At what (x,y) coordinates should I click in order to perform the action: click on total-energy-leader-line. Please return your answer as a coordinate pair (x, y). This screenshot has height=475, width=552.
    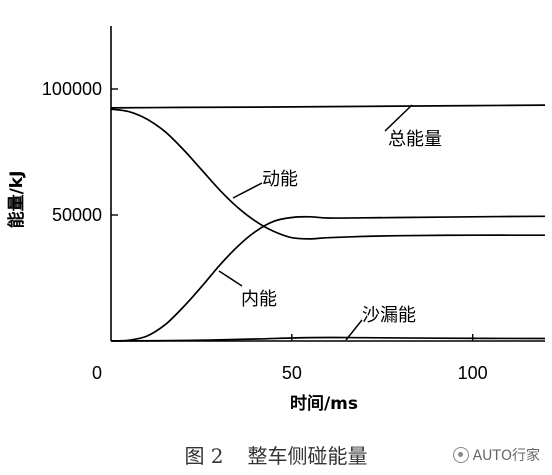
    Looking at the image, I should click on (398, 118).